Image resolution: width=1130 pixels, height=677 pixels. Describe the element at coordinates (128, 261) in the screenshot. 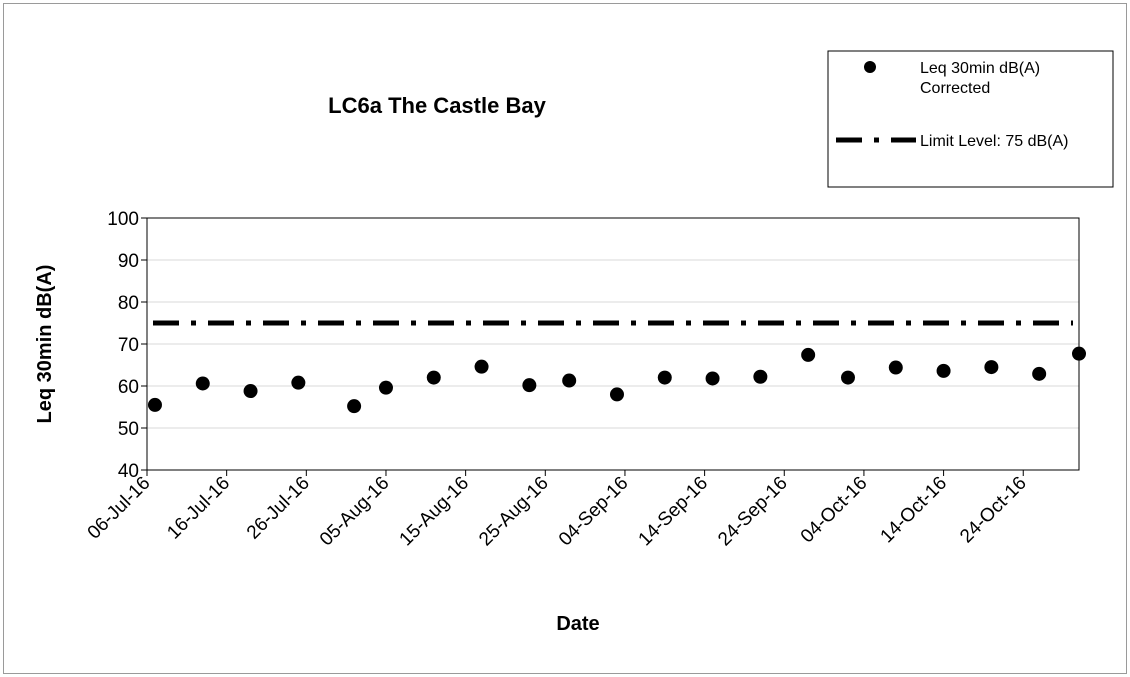

I see `y-tick-label: 90` at that location.